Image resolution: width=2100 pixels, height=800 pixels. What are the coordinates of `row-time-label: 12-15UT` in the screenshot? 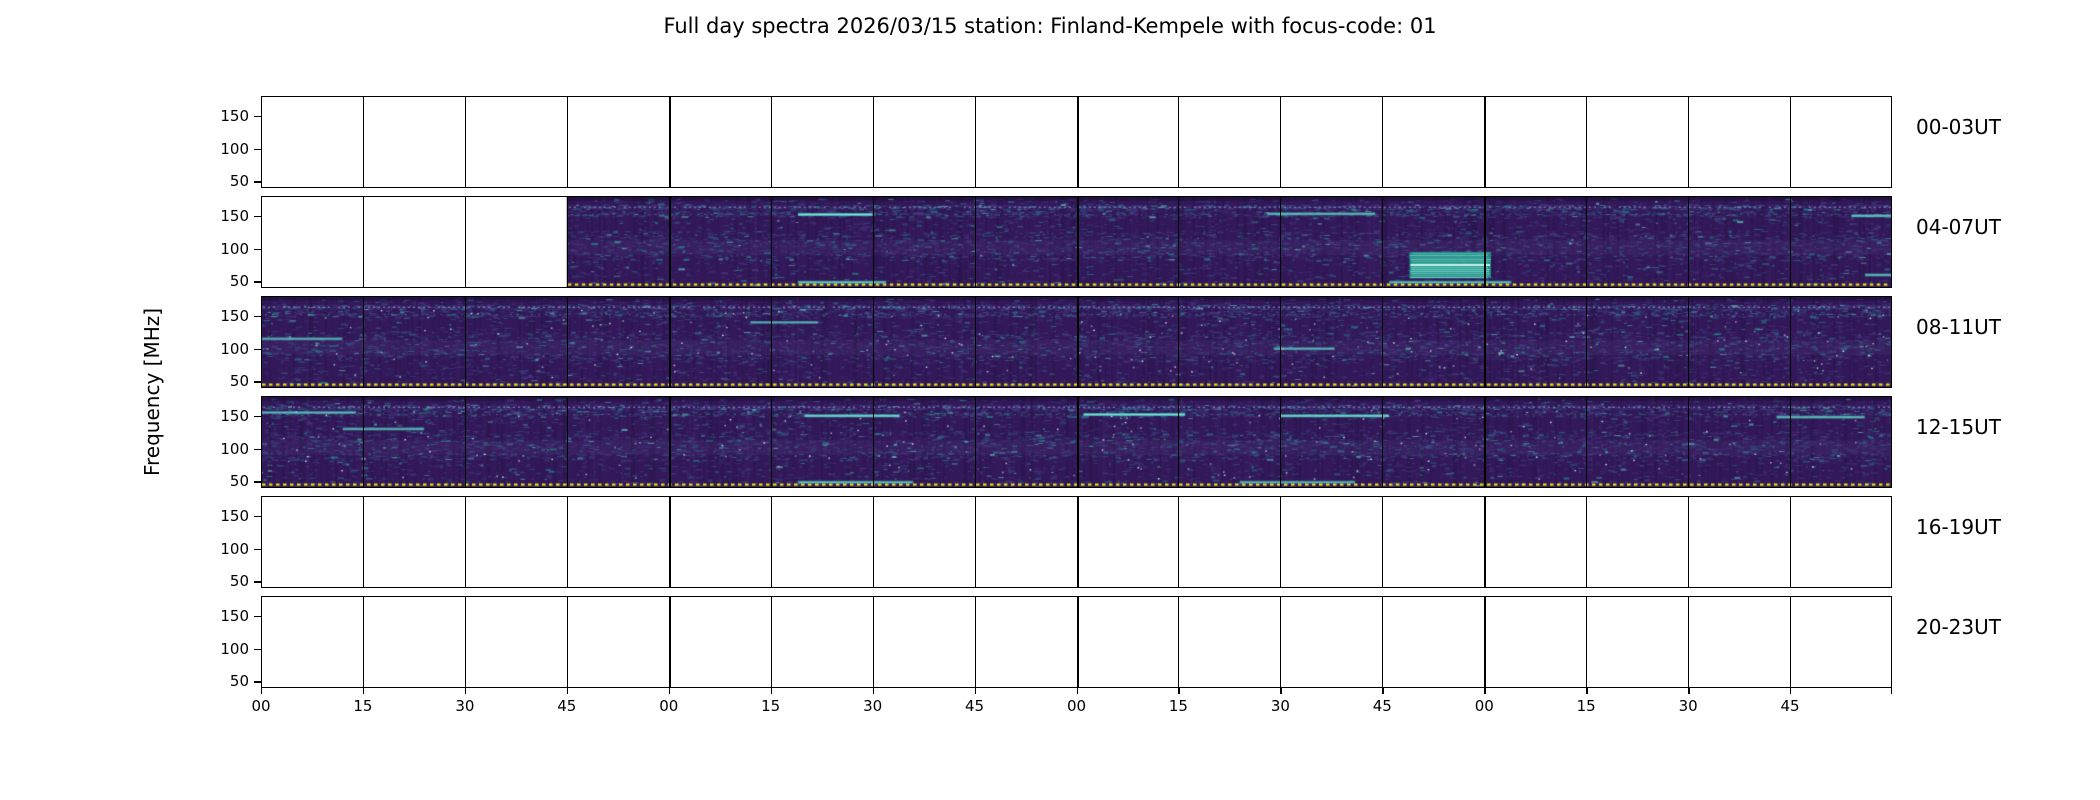 It's located at (1958, 427).